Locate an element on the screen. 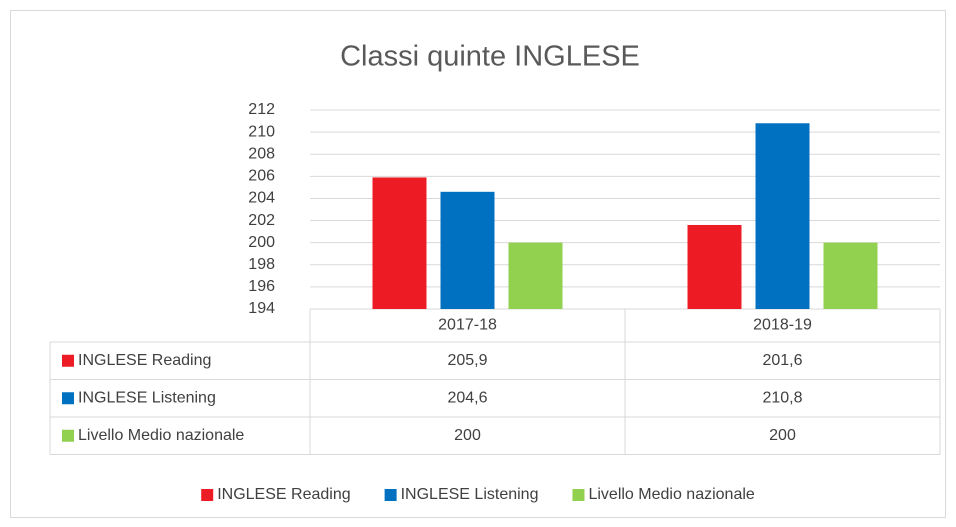  table-value: 201,6 is located at coordinates (782, 360).